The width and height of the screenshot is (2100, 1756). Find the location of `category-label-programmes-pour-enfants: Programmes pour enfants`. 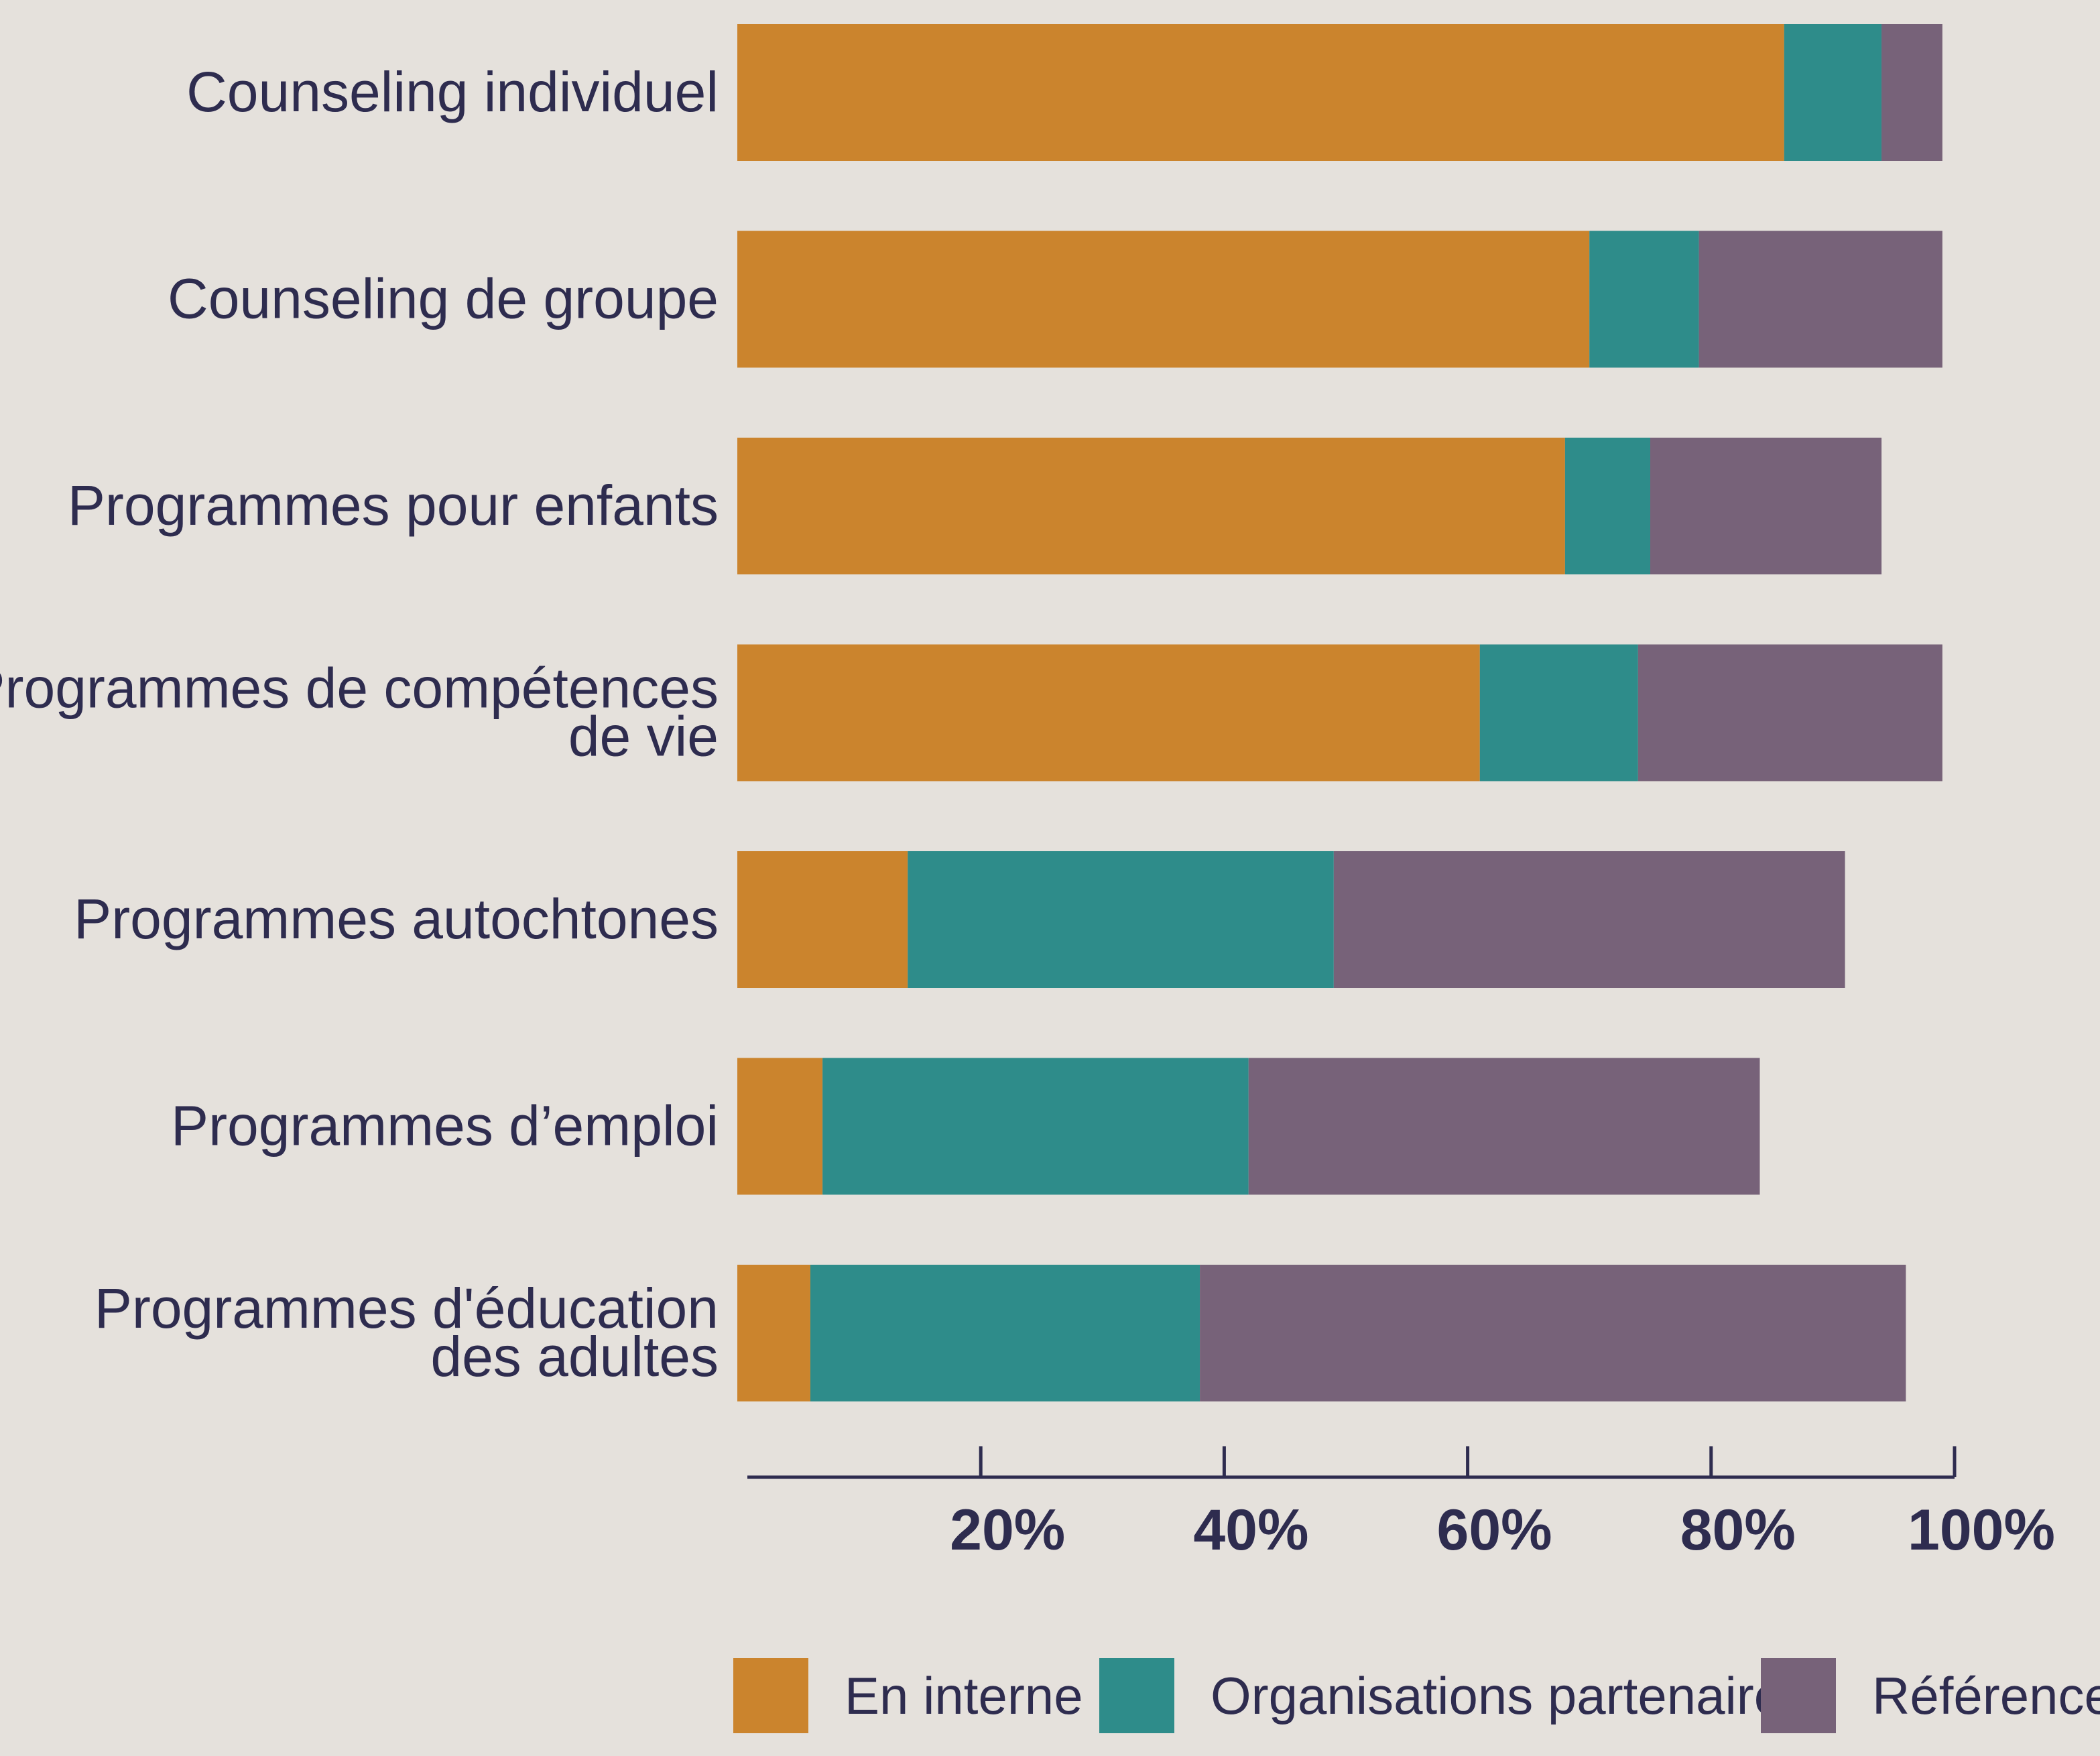

category-label-programmes-pour-enfants: Programmes pour enfants is located at coordinates (393, 505).